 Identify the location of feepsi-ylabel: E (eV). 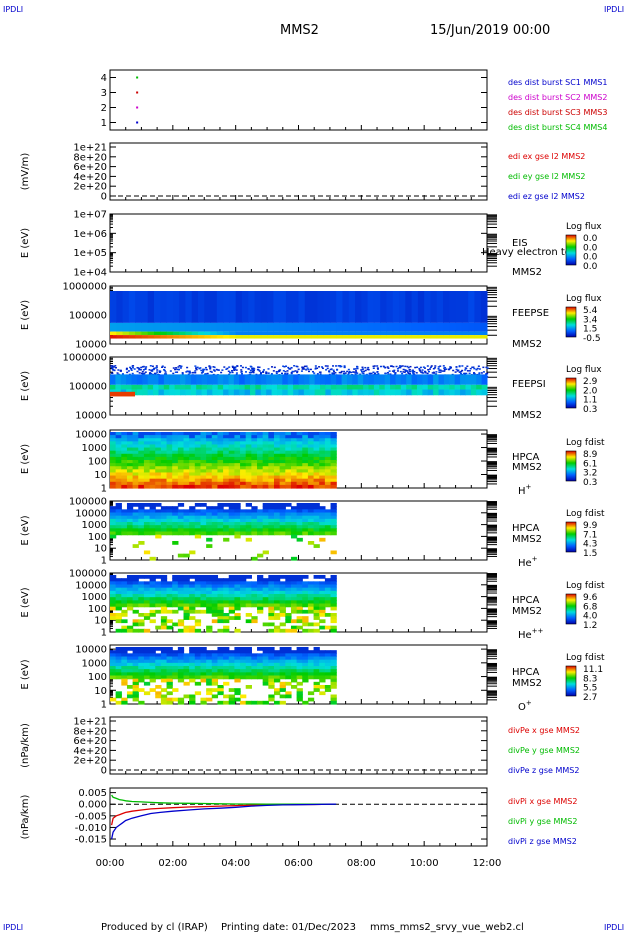
(25, 386).